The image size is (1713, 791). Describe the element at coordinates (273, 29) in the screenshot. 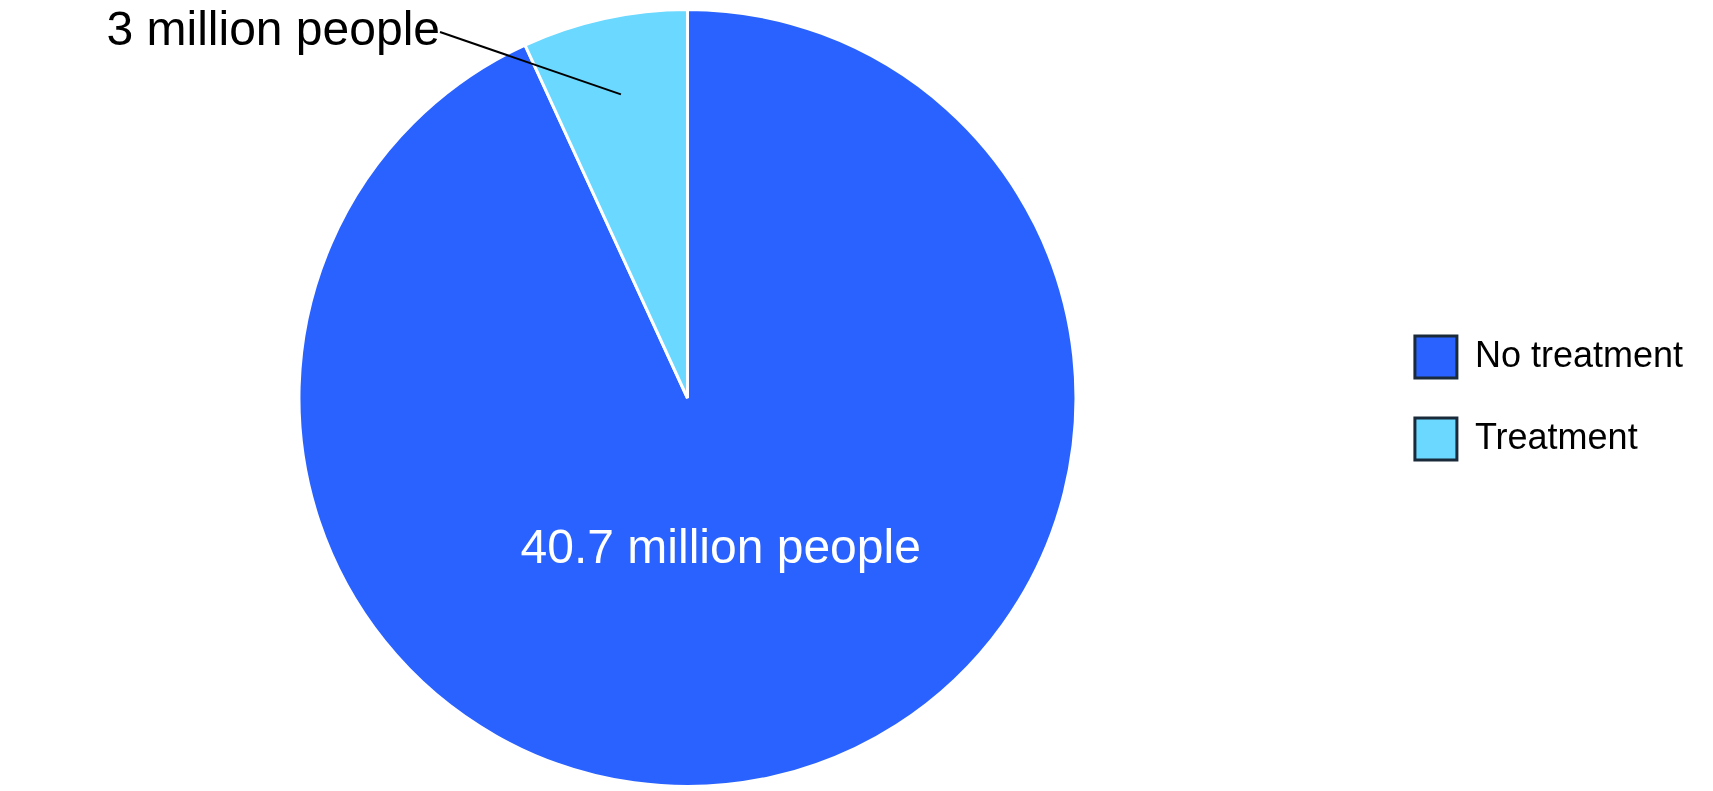

I see `data-label: 3 million people` at that location.